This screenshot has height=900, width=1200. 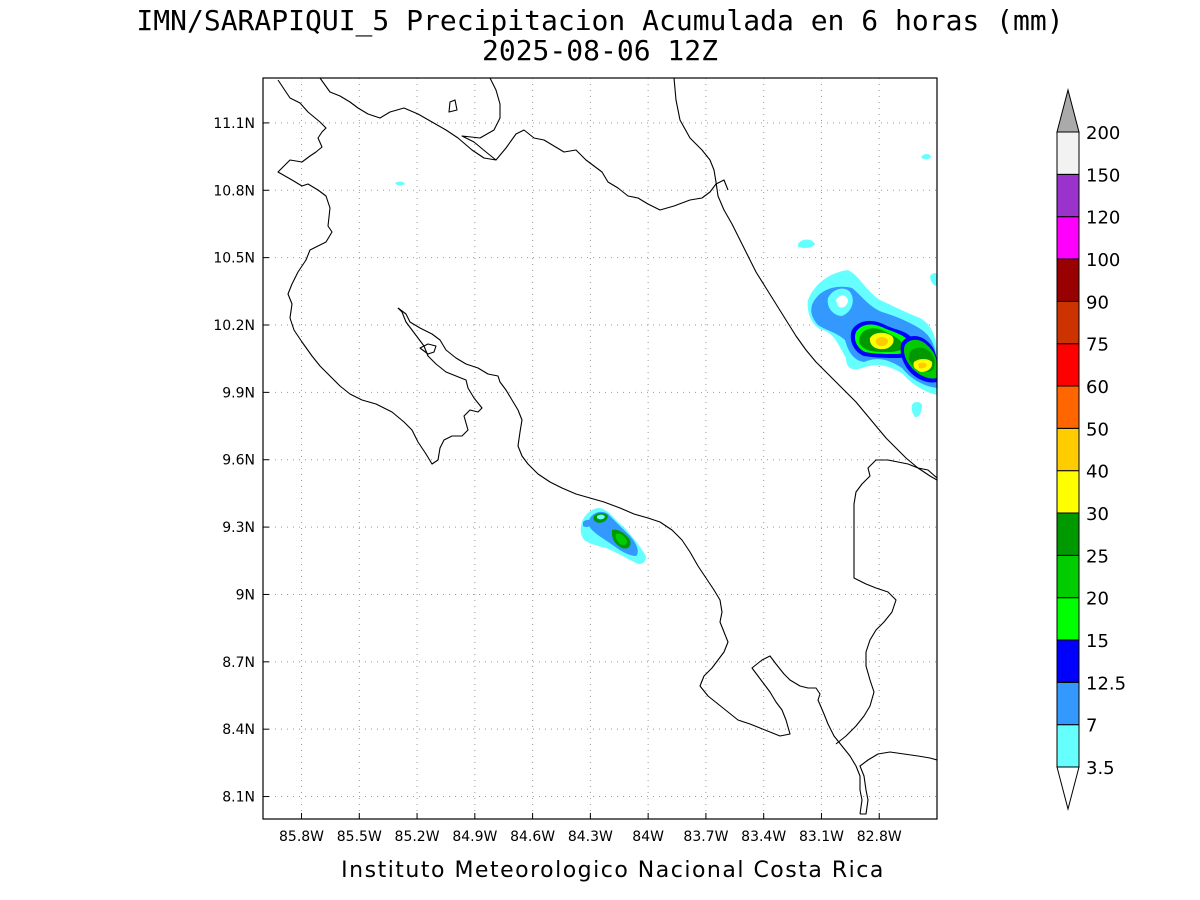 I want to click on y-tick-label: 9.9N, so click(x=238, y=393).